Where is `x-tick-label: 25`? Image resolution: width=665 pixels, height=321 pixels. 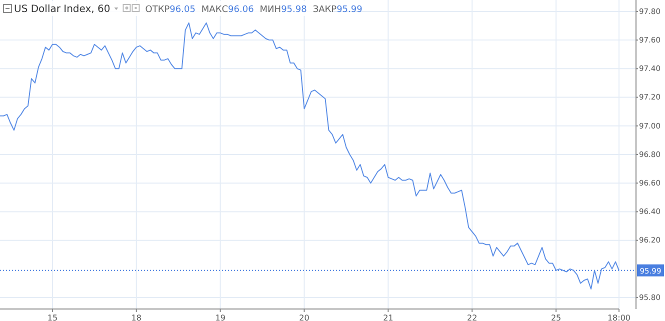 x-tick-label: 25 is located at coordinates (556, 317).